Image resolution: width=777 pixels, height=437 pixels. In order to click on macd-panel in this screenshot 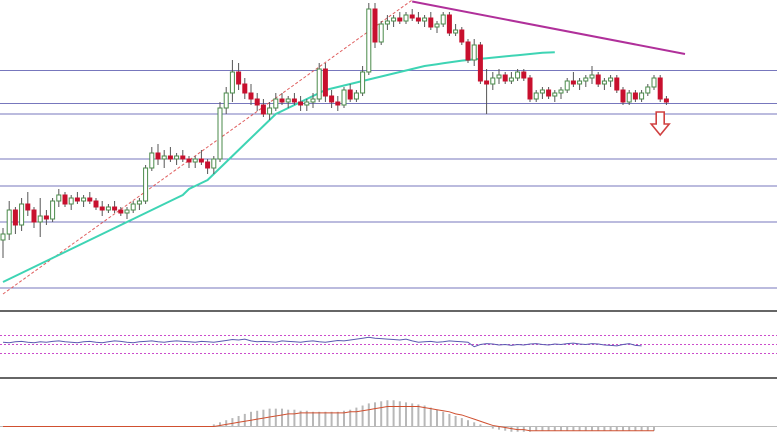, I will do `click(388, 416)`.